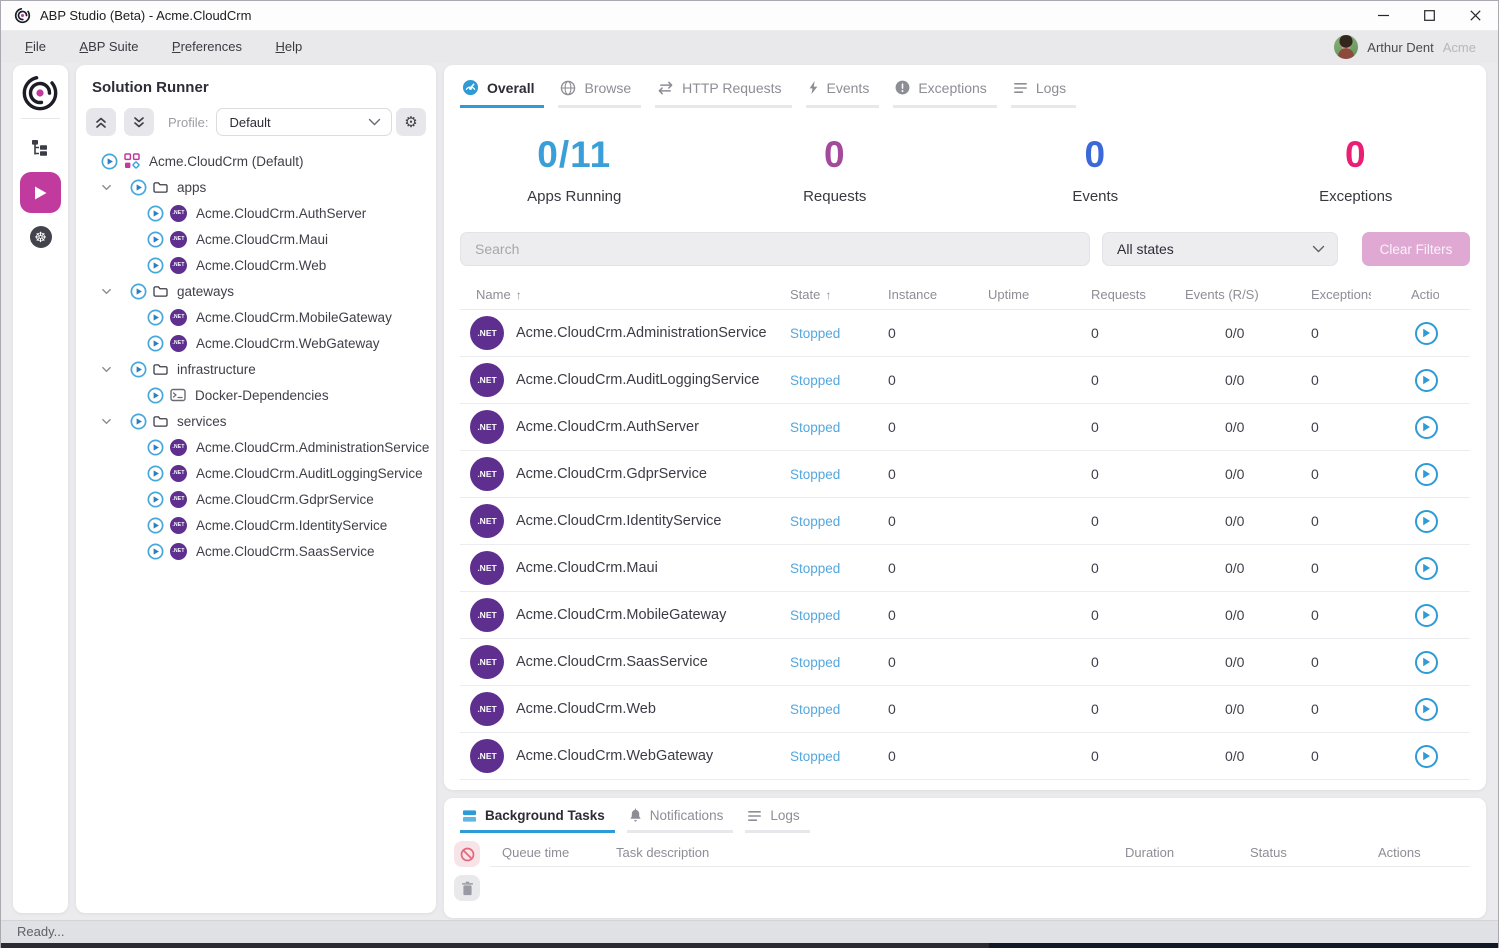  What do you see at coordinates (109, 46) in the screenshot?
I see `menu-abp-suite: ABP Suite` at bounding box center [109, 46].